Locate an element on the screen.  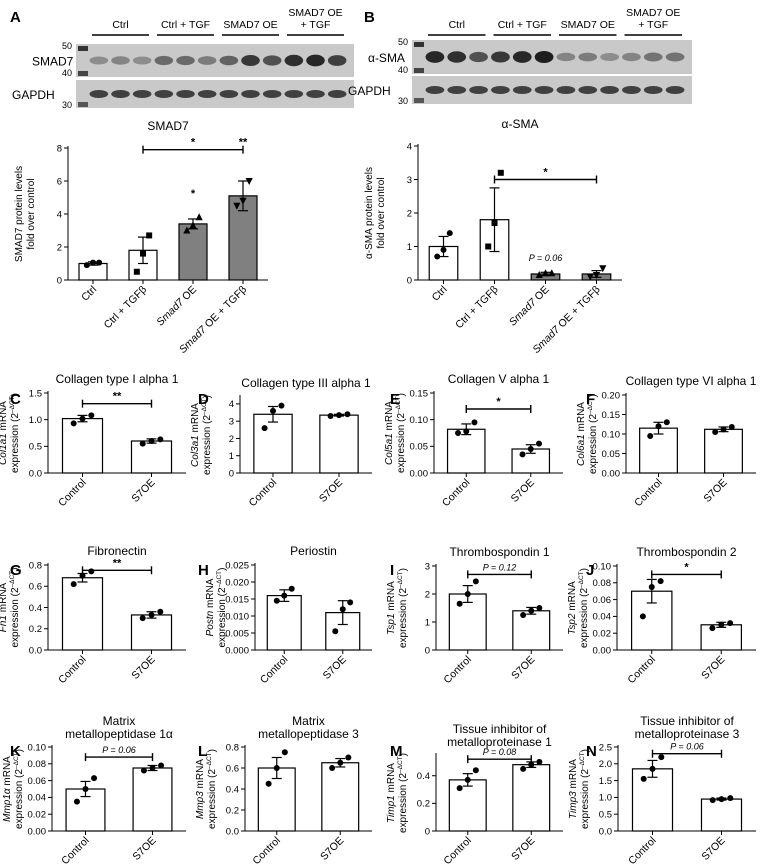
y-tick-label: 0.005 is located at coordinates (237, 633).